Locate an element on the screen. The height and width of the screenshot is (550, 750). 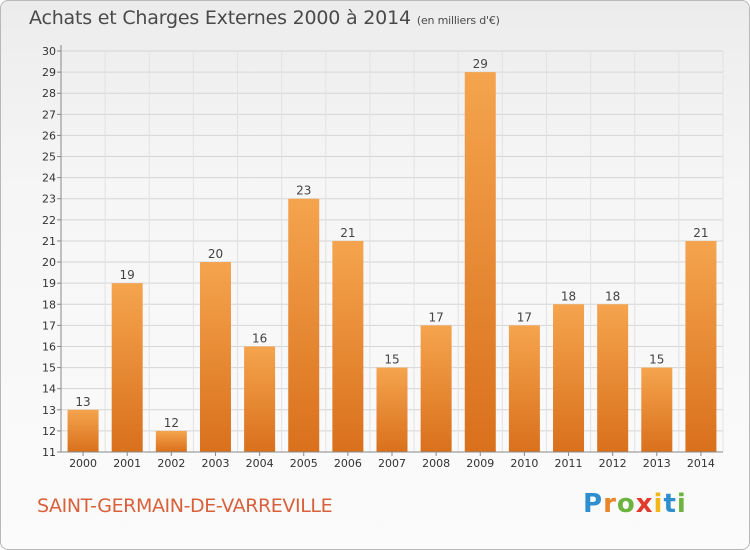
y-tick-label: 27 is located at coordinates (49, 114).